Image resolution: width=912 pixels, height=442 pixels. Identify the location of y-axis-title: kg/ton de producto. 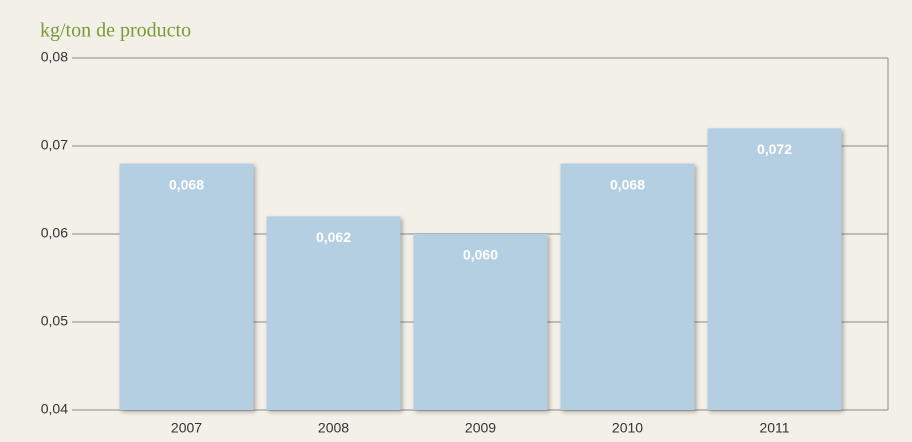
(115, 31).